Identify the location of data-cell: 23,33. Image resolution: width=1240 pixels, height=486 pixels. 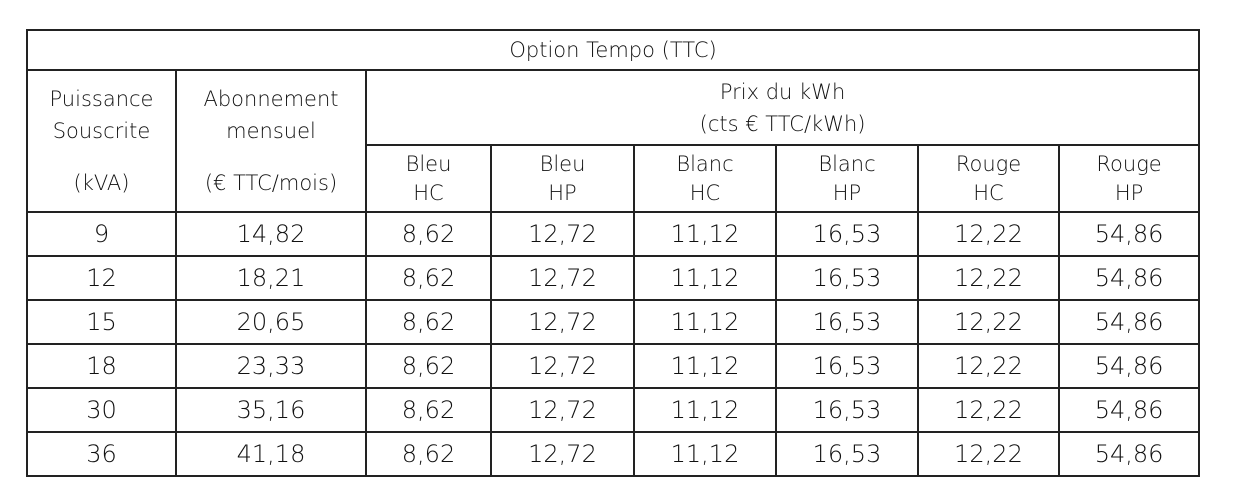
(271, 366).